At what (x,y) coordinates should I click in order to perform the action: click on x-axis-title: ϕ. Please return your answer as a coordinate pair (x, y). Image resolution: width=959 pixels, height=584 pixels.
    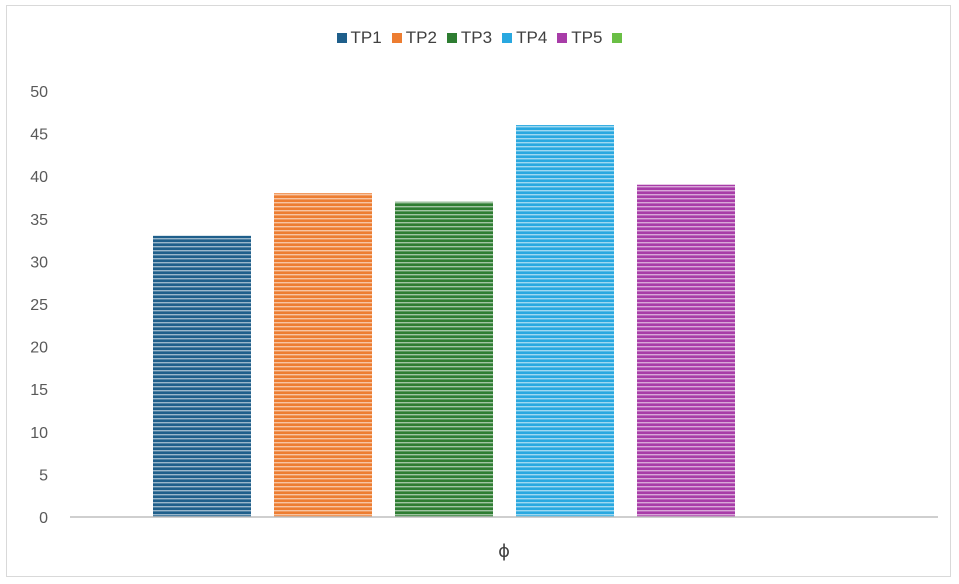
    Looking at the image, I should click on (504, 551).